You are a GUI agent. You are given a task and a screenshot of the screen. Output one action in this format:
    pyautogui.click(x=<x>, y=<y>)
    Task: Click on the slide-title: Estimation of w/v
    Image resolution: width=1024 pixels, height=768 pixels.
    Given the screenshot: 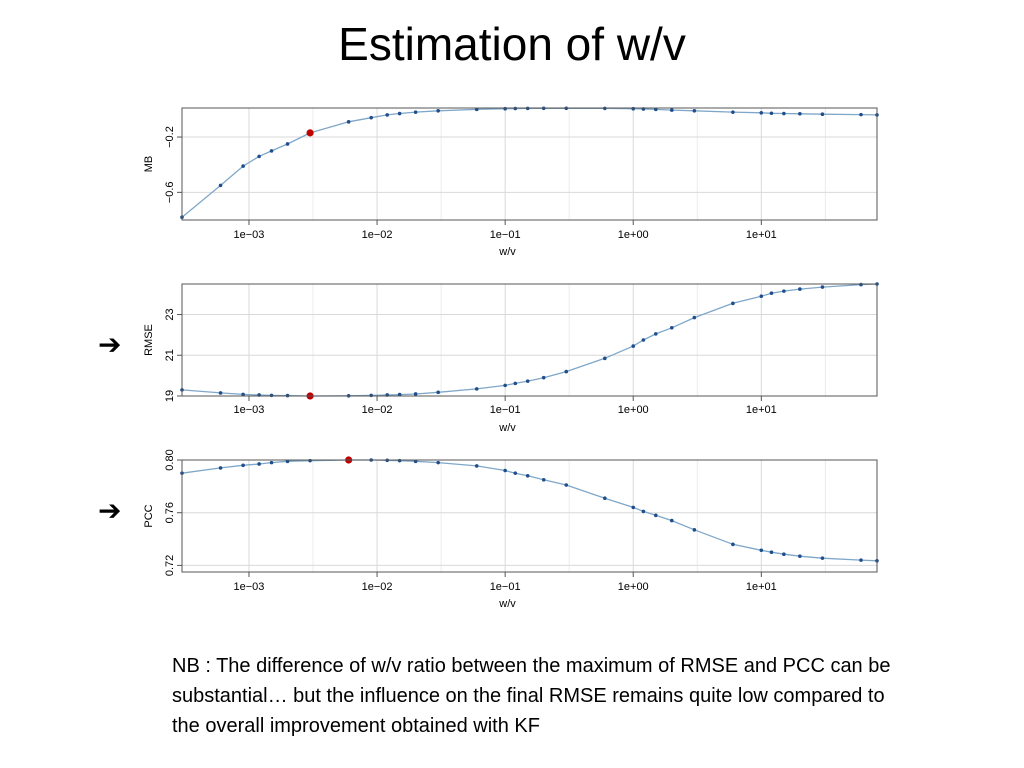 What is the action you would take?
    pyautogui.click(x=512, y=44)
    